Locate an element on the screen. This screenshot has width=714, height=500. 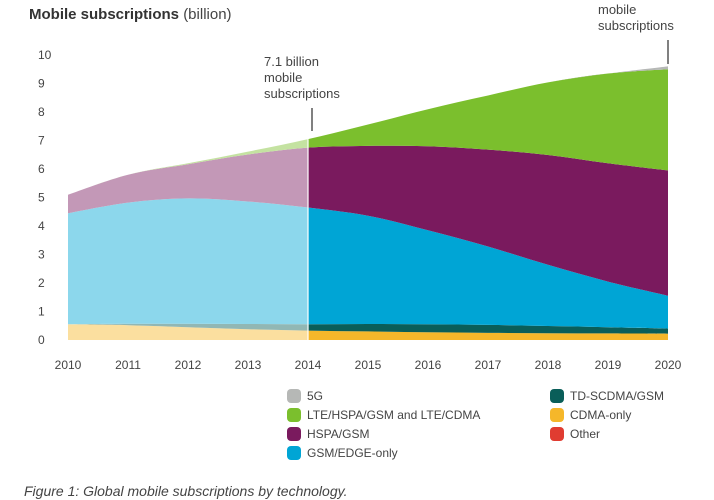
y-tick-label: 3 is located at coordinates (41, 255).